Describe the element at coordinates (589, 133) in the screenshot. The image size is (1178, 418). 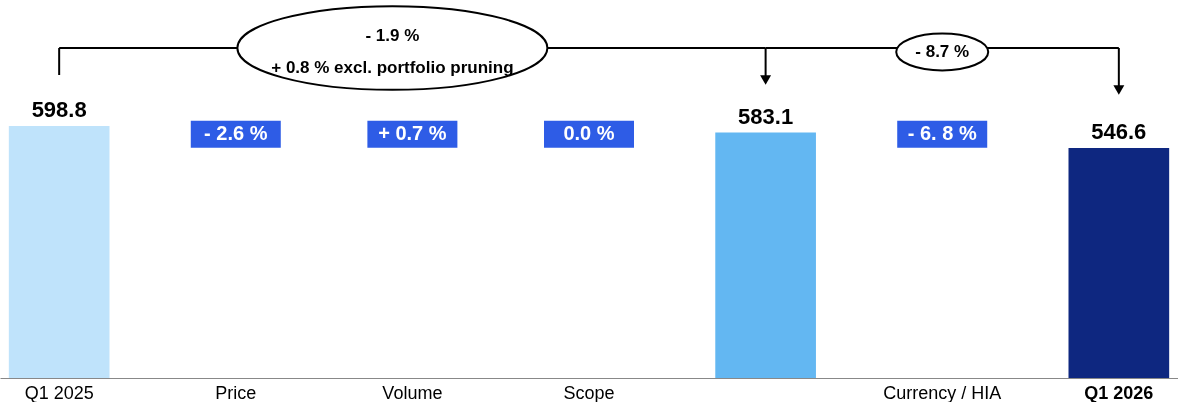
I see `annotation: 0.0 %` at that location.